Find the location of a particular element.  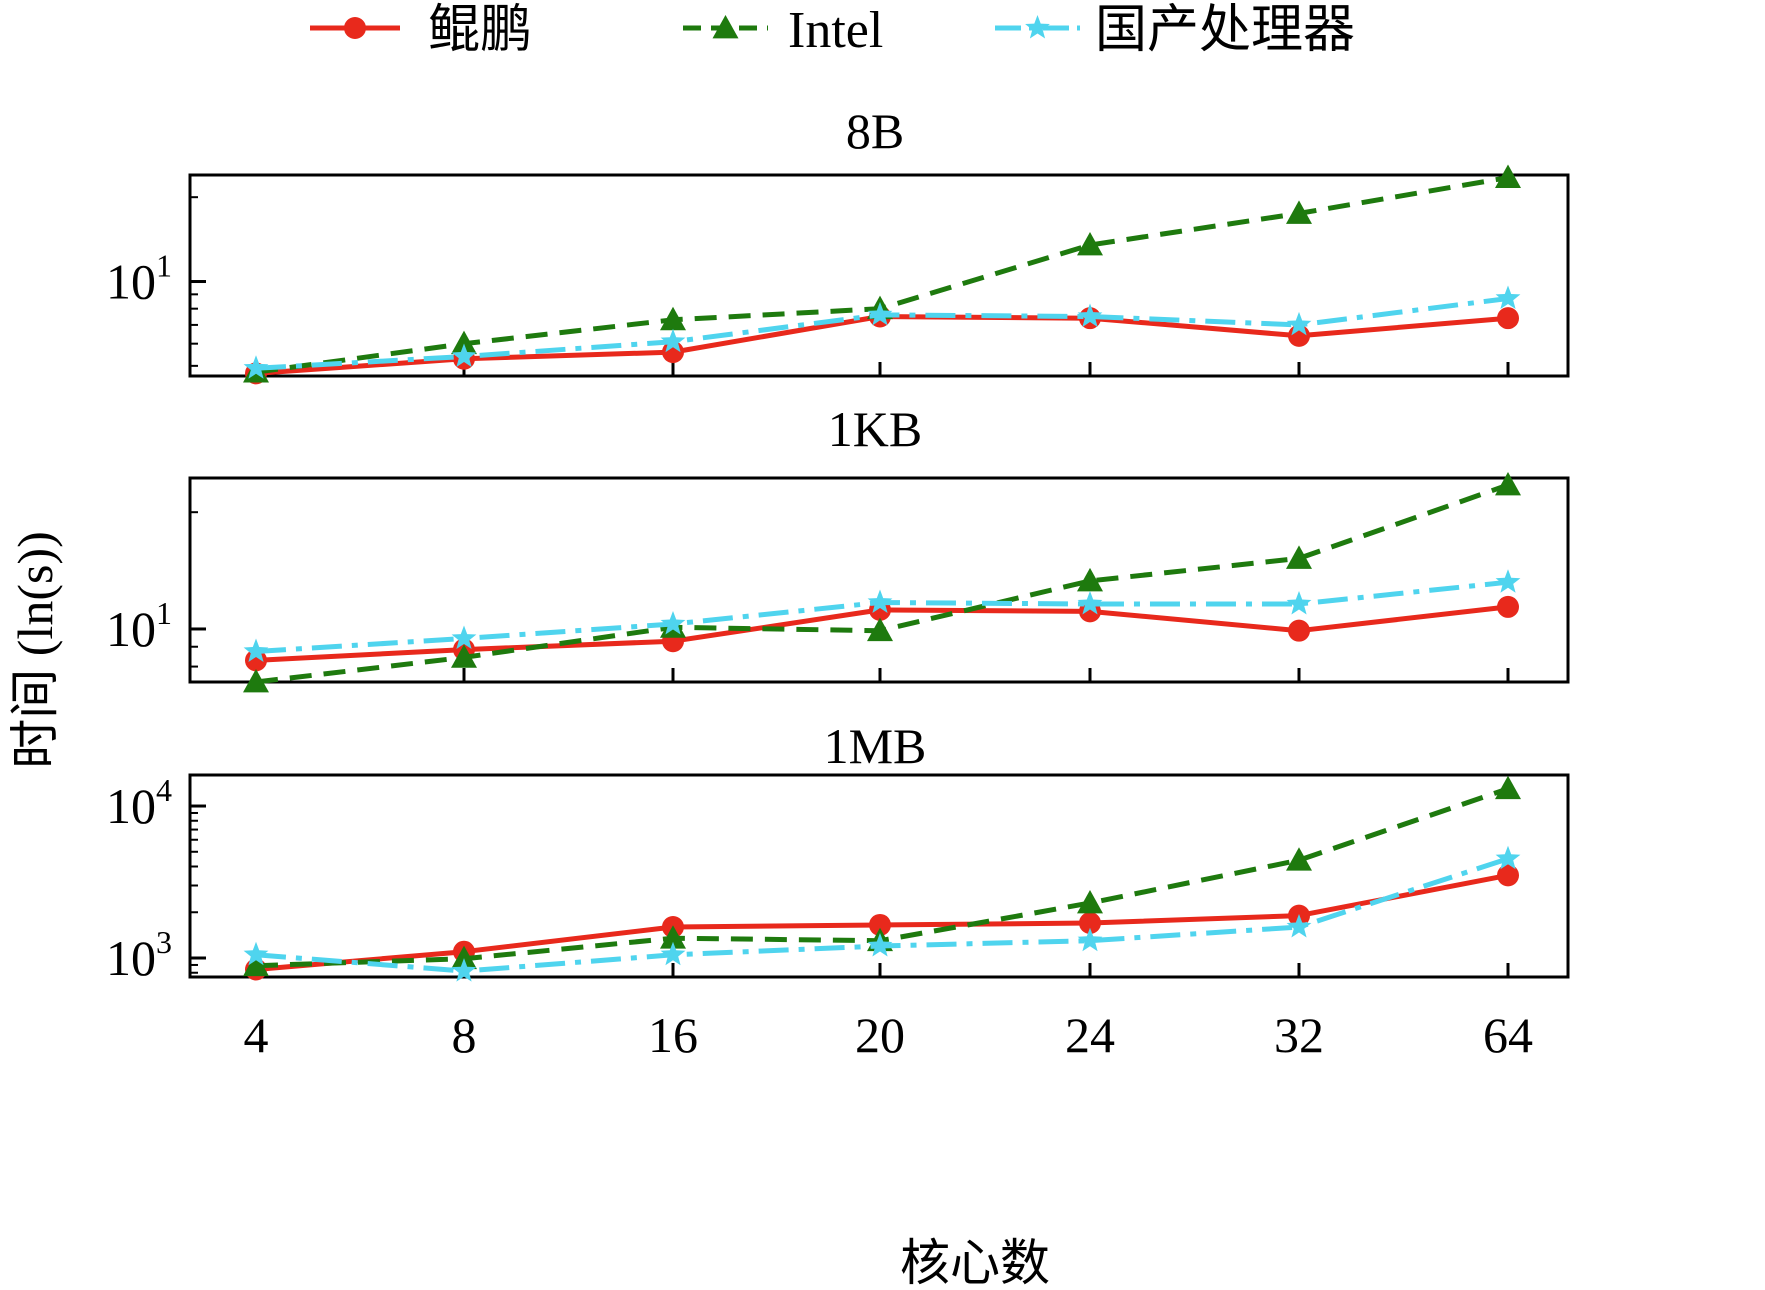

legend: 鲲鹏 Intel 国产处理器 is located at coordinates (832, 30).